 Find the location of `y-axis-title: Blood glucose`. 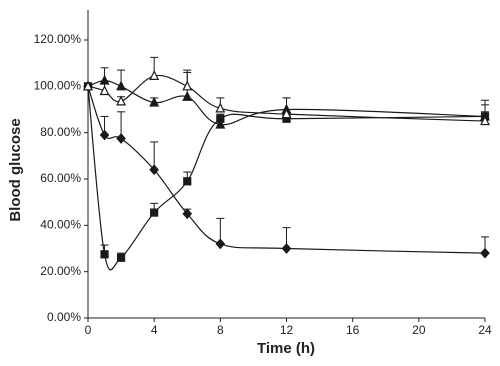

y-axis-title: Blood glucose is located at coordinates (15, 169).